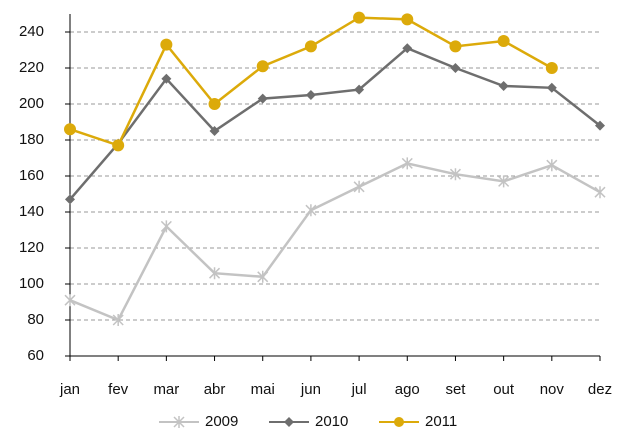 The width and height of the screenshot is (618, 432). What do you see at coordinates (35, 319) in the screenshot?
I see `y-tick-label: 80` at bounding box center [35, 319].